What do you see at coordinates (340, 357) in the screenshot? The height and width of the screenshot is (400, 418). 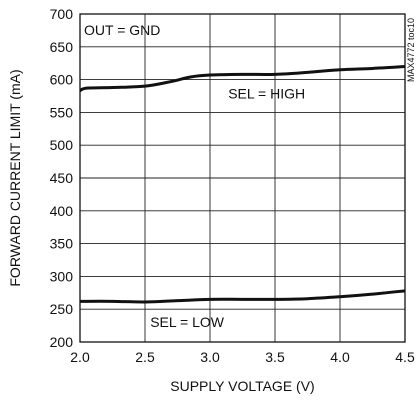 I see `x-tick-label: 4.0` at bounding box center [340, 357].